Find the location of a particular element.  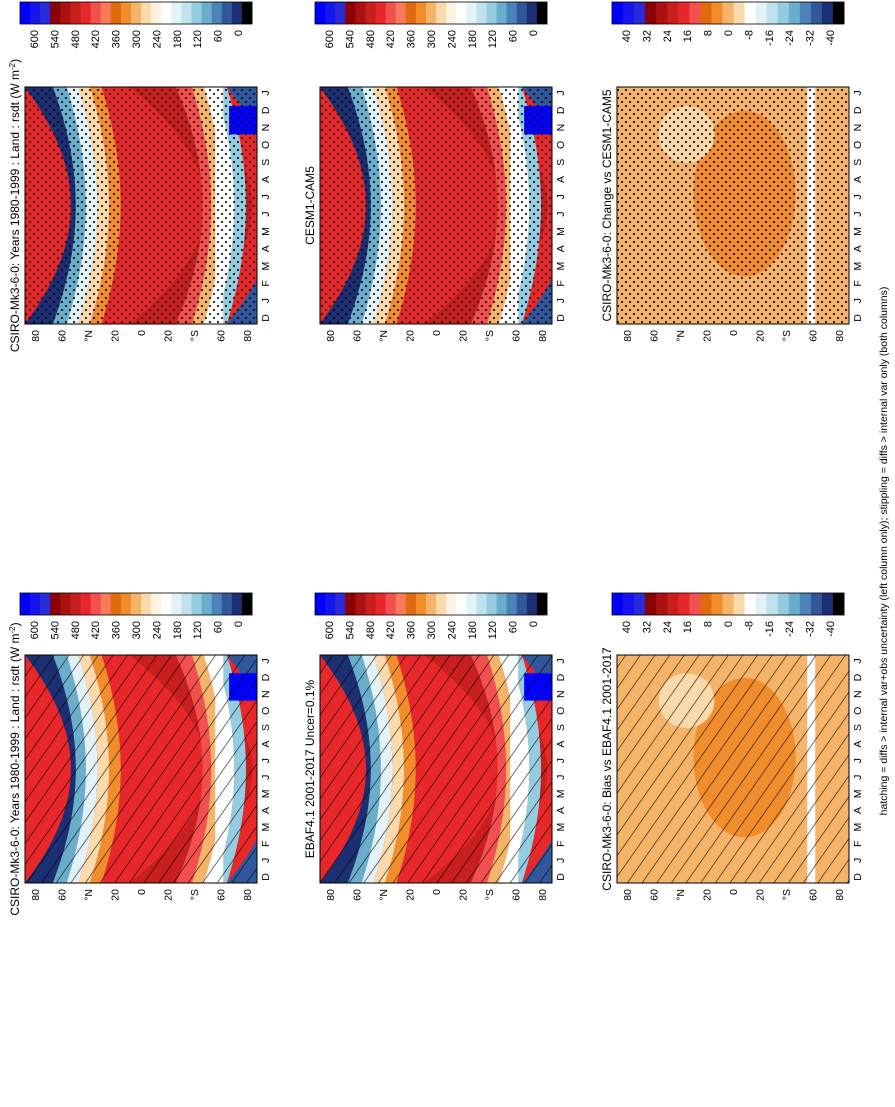

month-tick-label: M is located at coordinates (561, 231).